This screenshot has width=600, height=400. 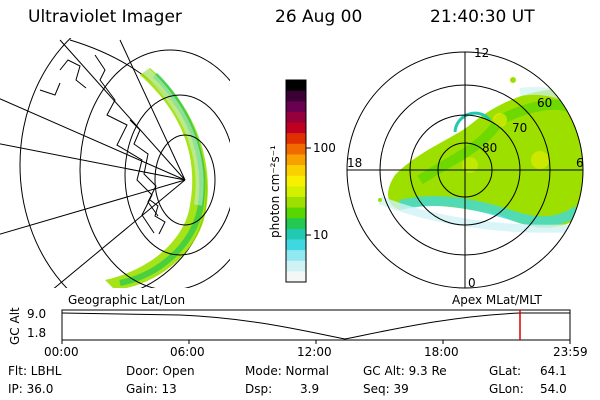 I want to click on geographic-caption: Geographic Lat/Lon, so click(x=127, y=300).